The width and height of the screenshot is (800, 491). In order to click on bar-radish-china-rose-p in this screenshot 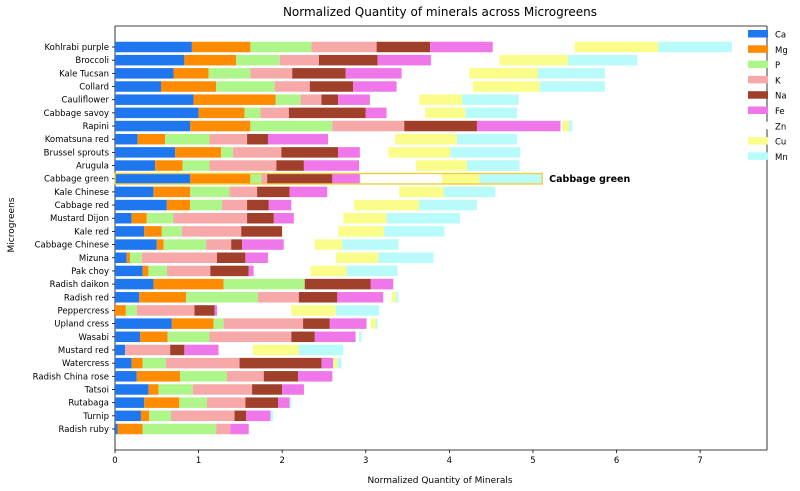, I will do `click(204, 376)`.